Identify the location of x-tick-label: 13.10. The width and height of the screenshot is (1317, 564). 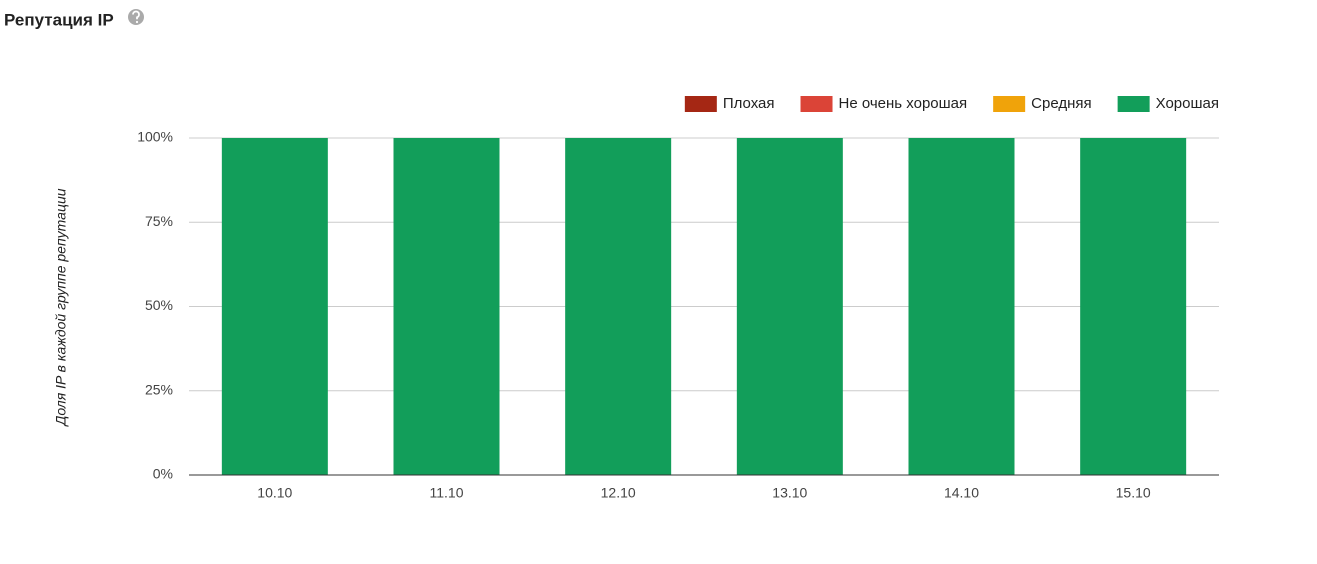
(789, 493).